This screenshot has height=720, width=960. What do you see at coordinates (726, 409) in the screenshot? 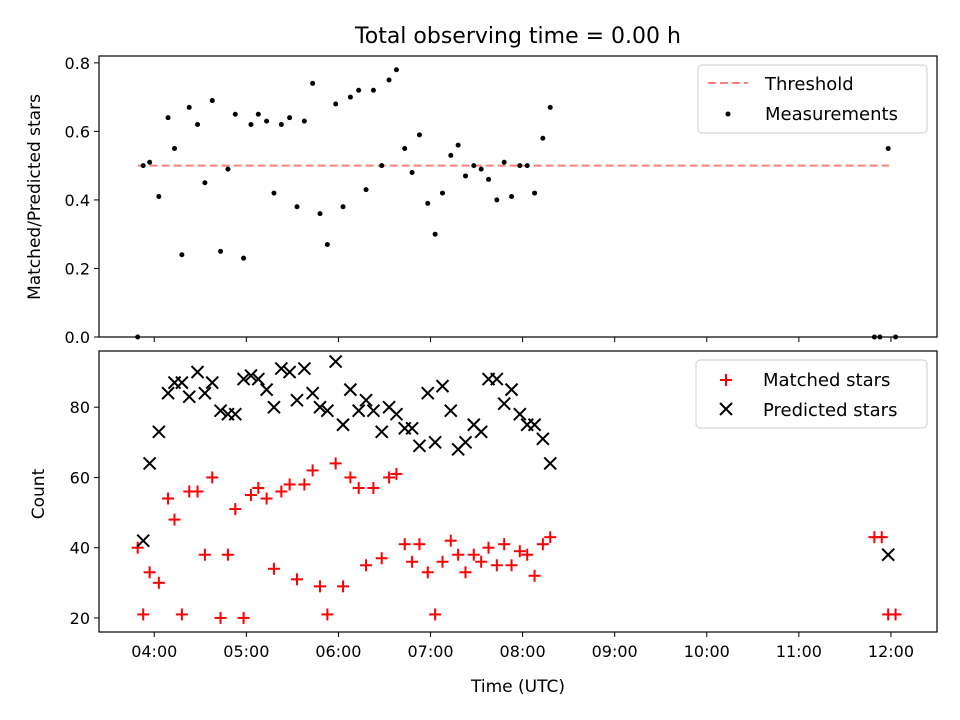
I see `legend-predicted-swatch` at bounding box center [726, 409].